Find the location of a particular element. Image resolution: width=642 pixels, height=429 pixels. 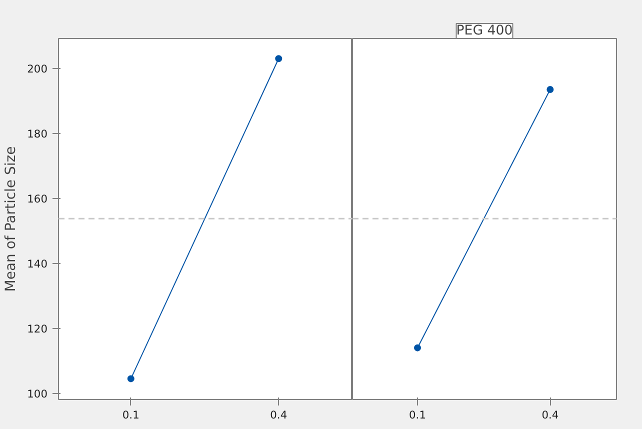

y-tick-label: 120 is located at coordinates (37, 329).